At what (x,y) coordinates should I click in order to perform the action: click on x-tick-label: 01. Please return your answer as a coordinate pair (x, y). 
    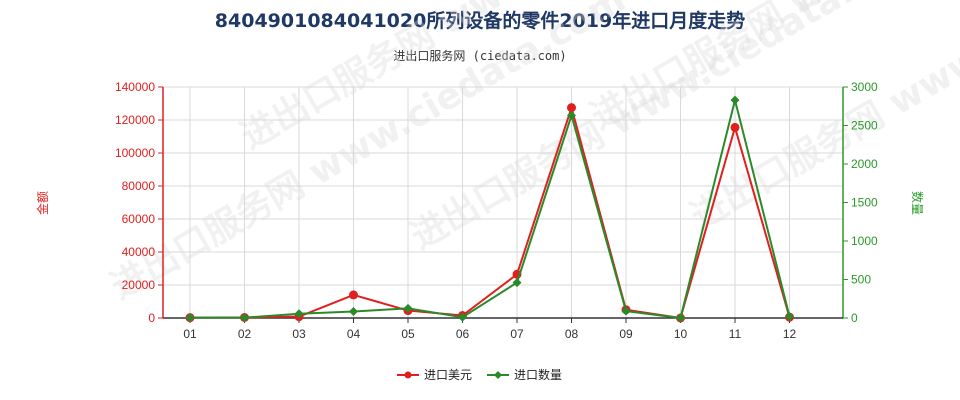
    Looking at the image, I should click on (190, 334).